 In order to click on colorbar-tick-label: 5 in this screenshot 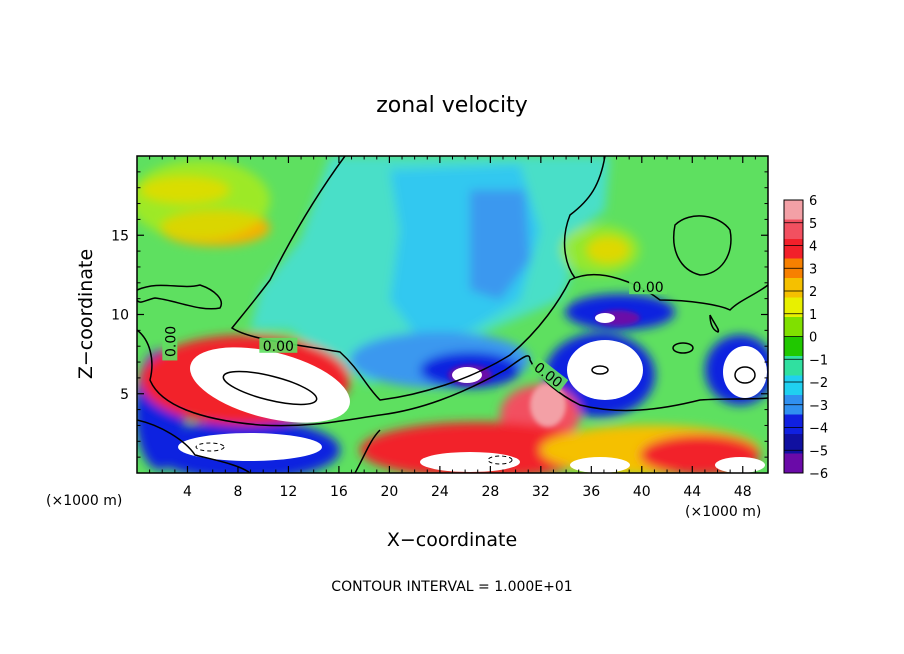, I will do `click(813, 224)`.